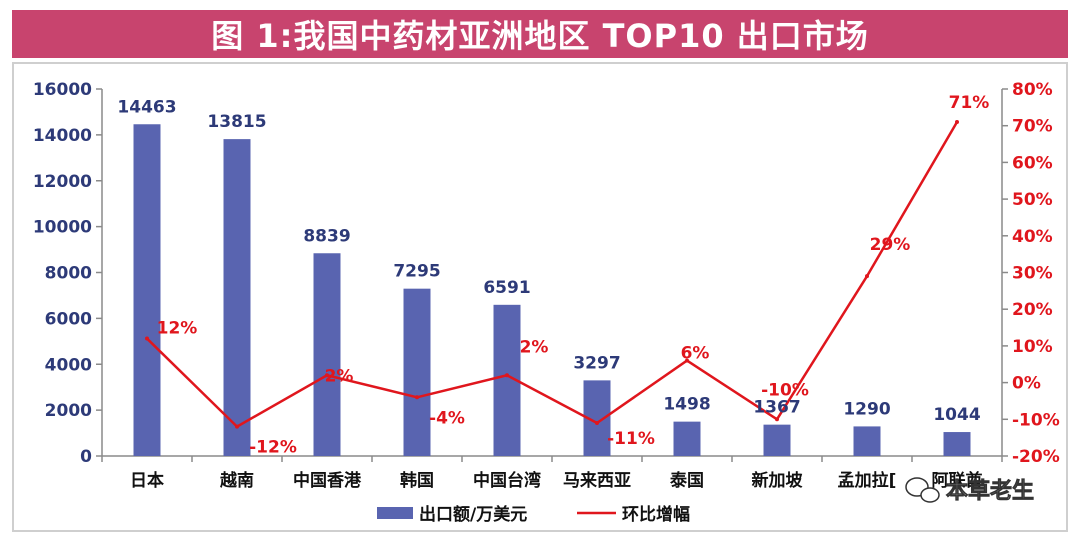  What do you see at coordinates (597, 480) in the screenshot?
I see `x-tick-label: 马来西亚` at bounding box center [597, 480].